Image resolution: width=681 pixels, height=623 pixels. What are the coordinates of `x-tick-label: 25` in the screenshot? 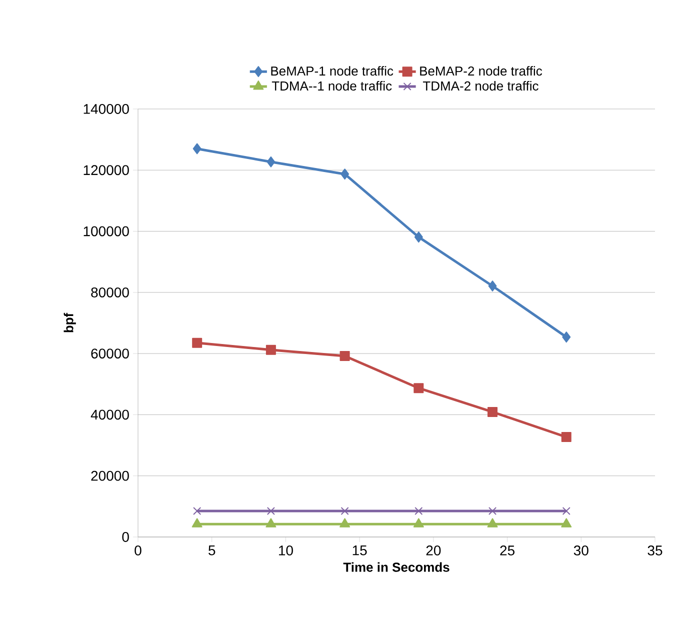 It's located at (507, 551).